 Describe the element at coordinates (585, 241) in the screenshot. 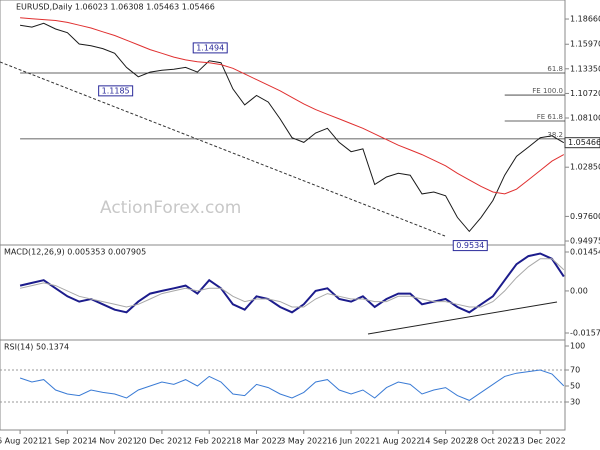

I see `y-tick-label: 0.94975` at that location.